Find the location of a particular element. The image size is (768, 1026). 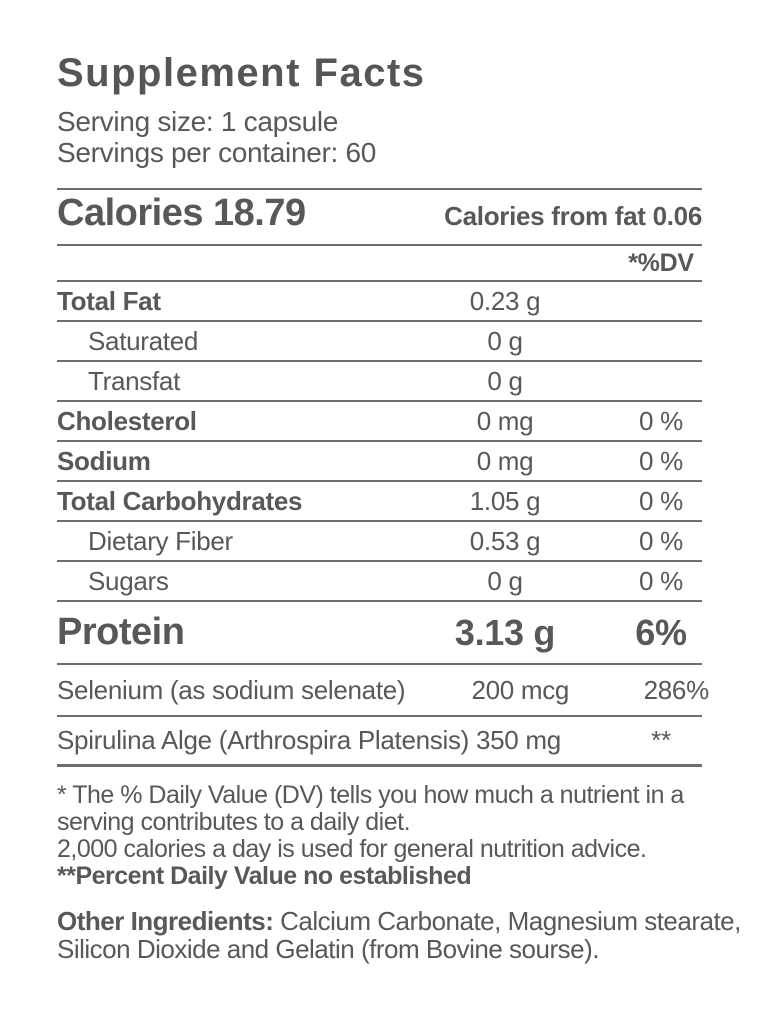

calories: Calories 18.79 is located at coordinates (181, 213).